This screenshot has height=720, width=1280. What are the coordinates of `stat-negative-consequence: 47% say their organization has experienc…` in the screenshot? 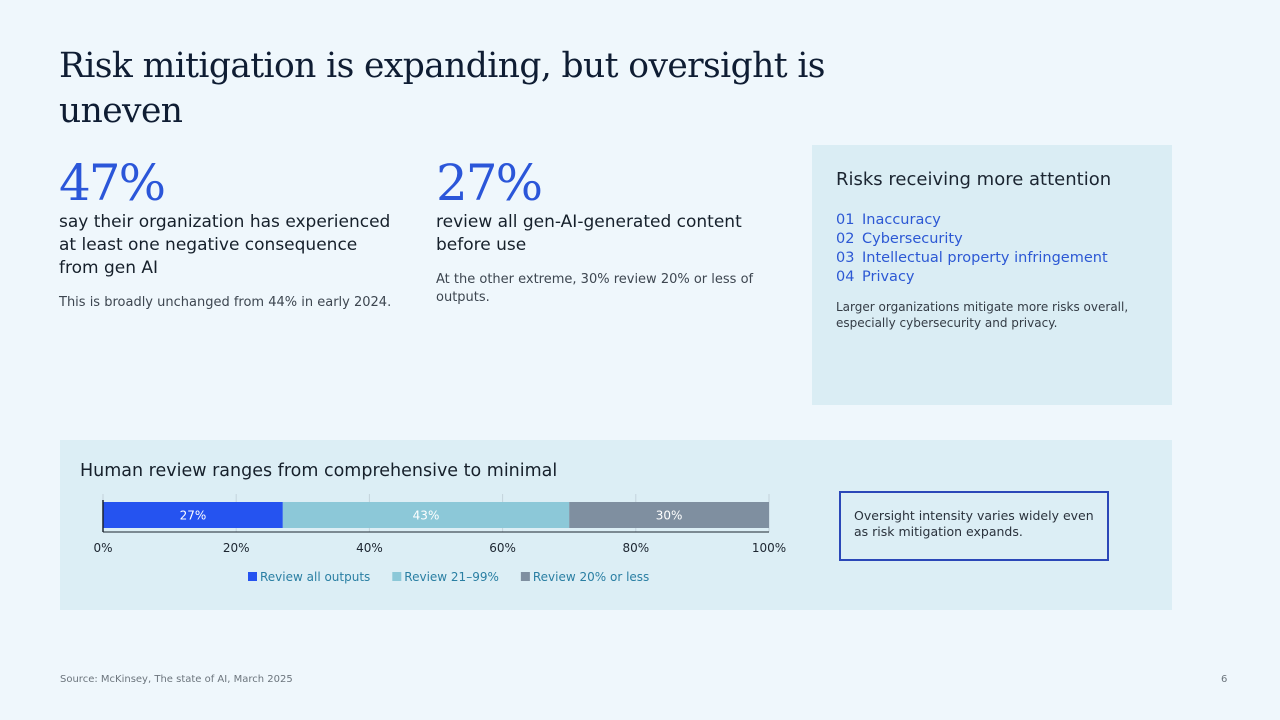 It's located at (229, 232).